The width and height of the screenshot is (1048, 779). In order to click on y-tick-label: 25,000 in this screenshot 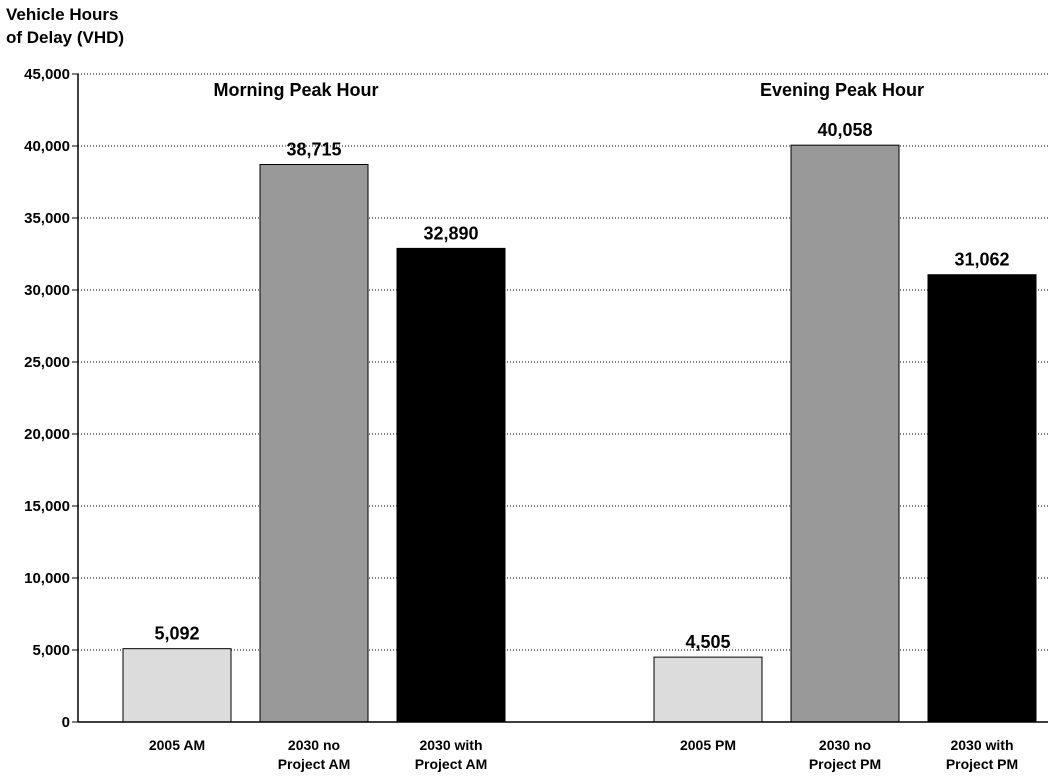, I will do `click(47, 362)`.